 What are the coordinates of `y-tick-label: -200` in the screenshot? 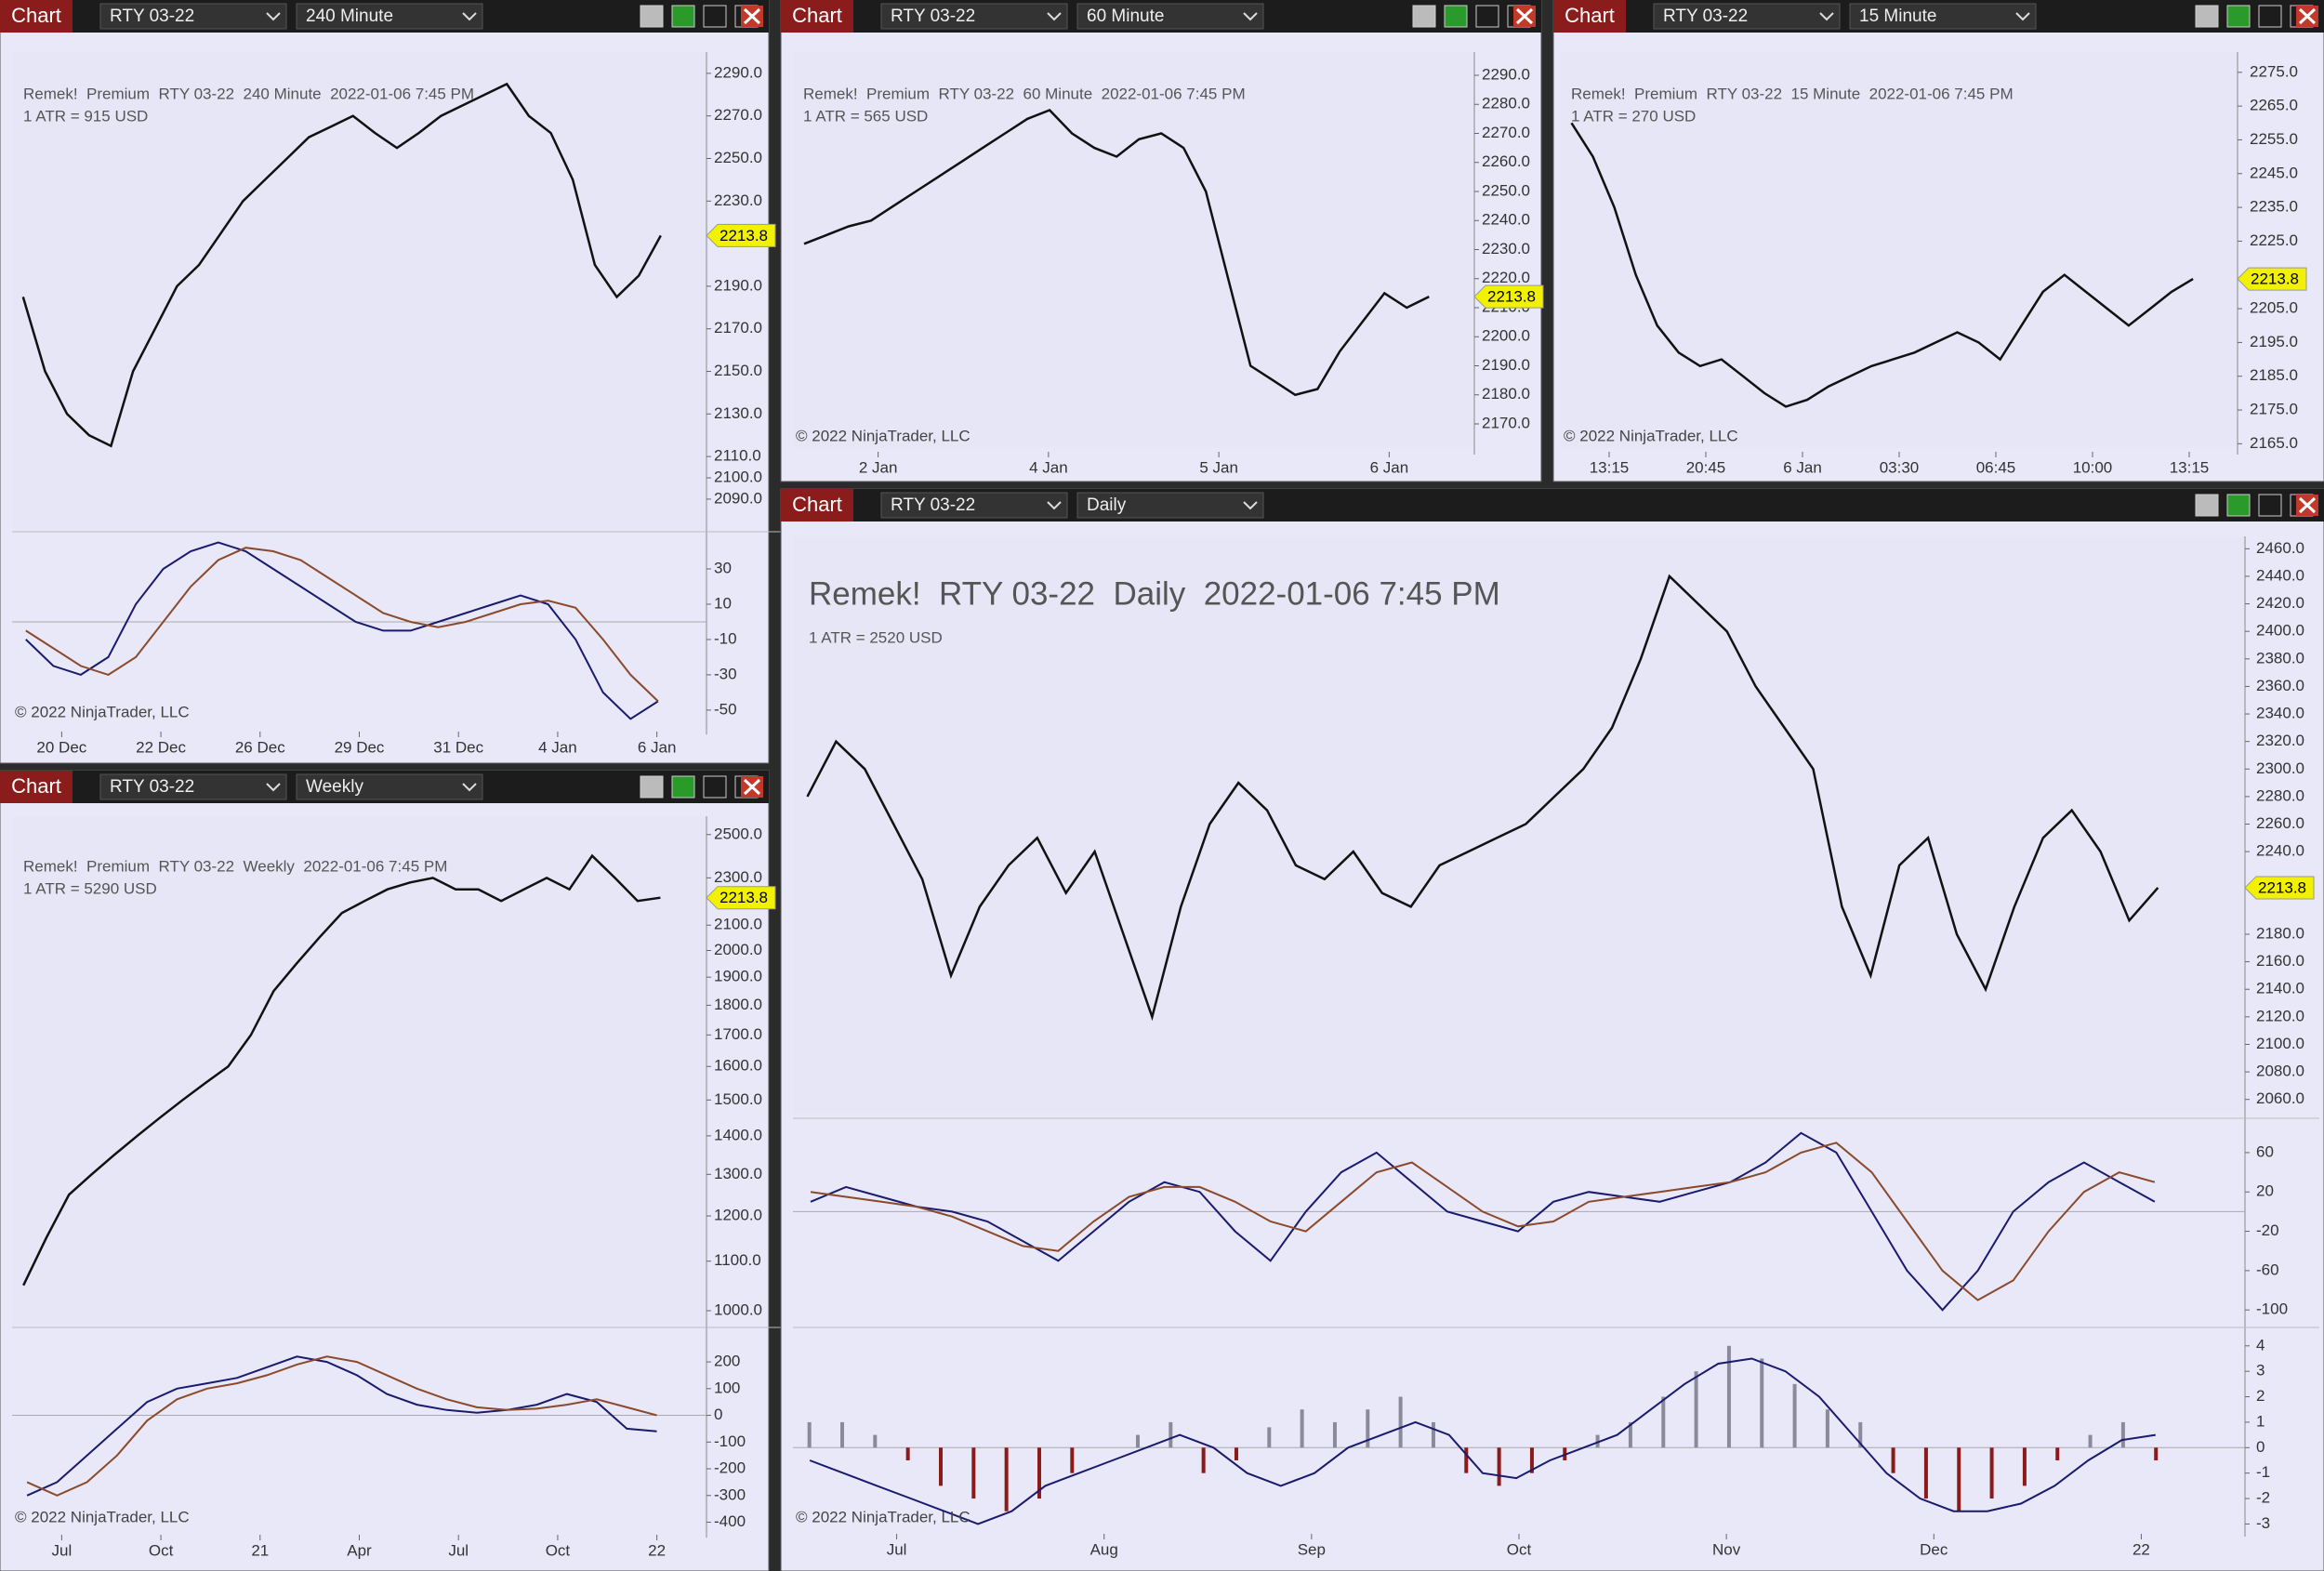 It's located at (730, 1468).